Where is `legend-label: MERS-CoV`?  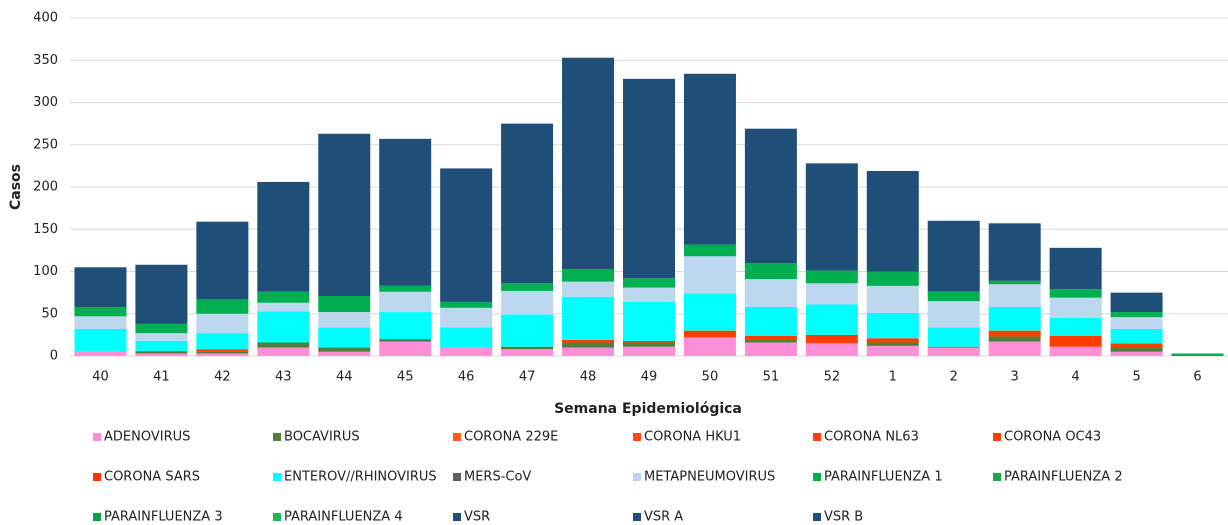
legend-label: MERS-CoV is located at coordinates (497, 477).